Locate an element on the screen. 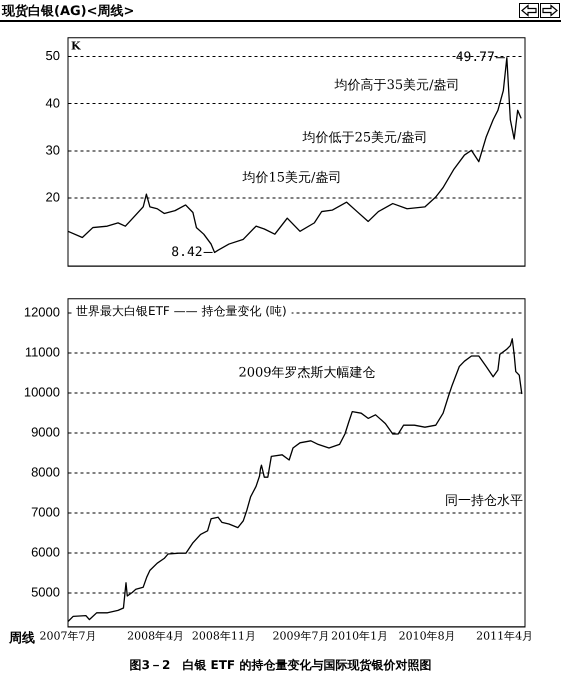  y-tick-label: 30 is located at coordinates (53, 150).